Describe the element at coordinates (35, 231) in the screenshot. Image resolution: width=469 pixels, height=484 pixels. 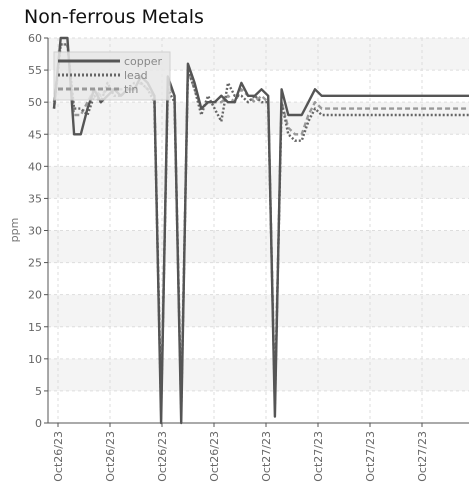
I see `y-tick-label: 30` at that location.